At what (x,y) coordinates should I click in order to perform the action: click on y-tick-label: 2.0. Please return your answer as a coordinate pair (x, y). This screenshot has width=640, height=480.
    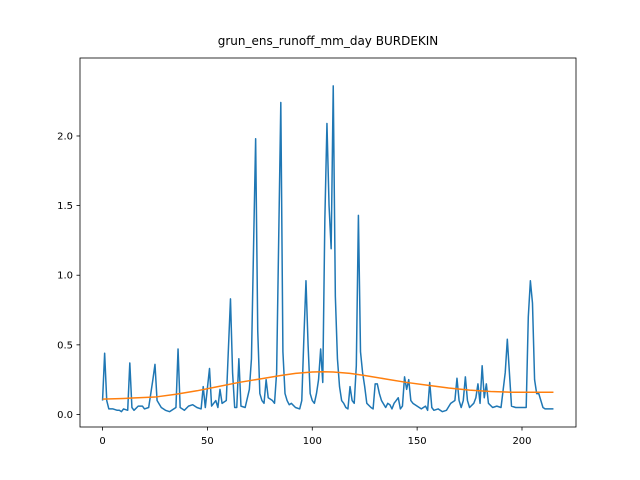
    Looking at the image, I should click on (65, 136).